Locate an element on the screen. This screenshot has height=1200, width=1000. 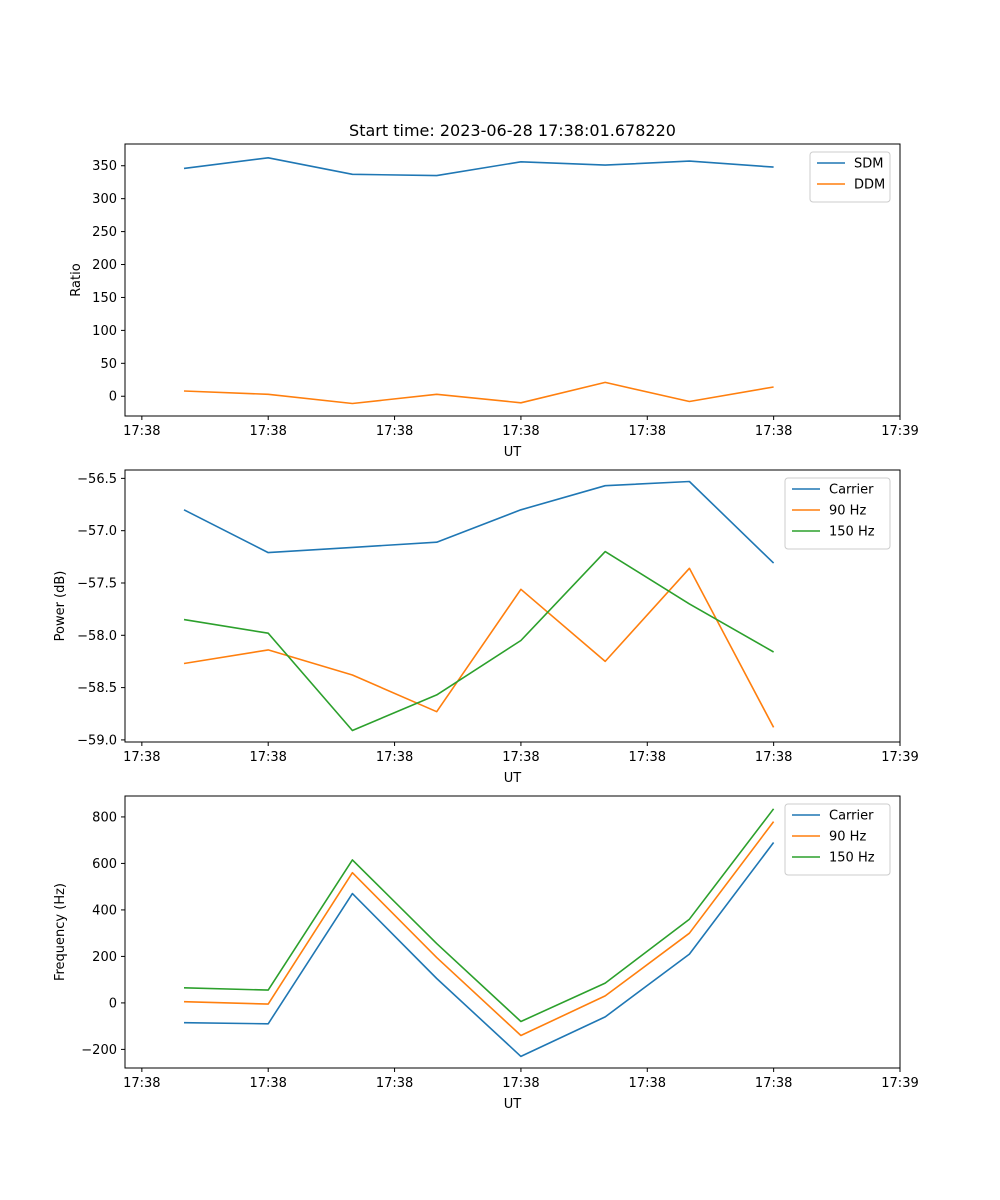
y-tick-label: −56.5 is located at coordinates (97, 479).